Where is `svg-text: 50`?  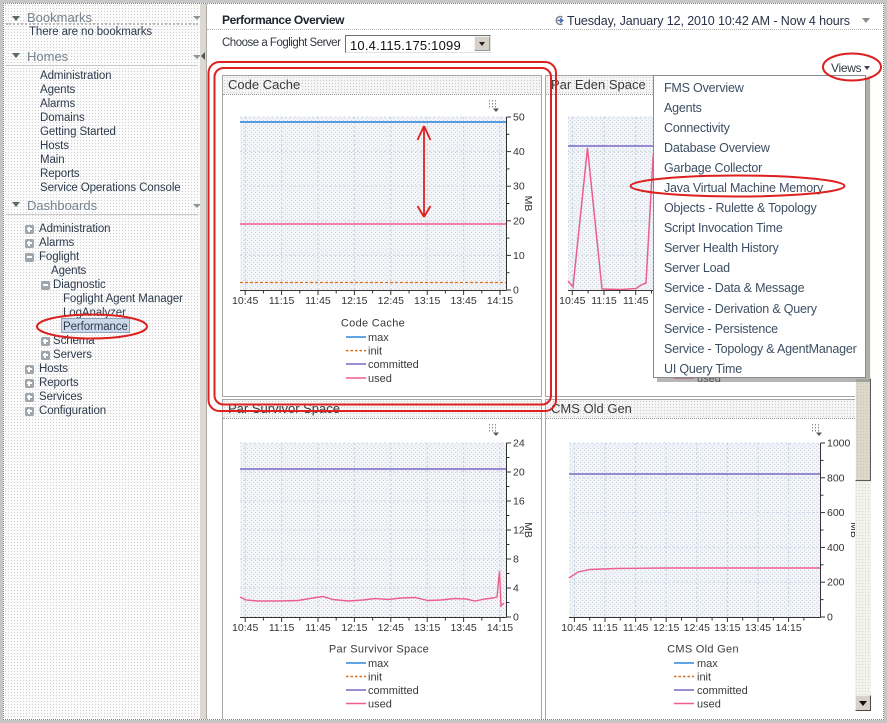
svg-text: 50 is located at coordinates (519, 118).